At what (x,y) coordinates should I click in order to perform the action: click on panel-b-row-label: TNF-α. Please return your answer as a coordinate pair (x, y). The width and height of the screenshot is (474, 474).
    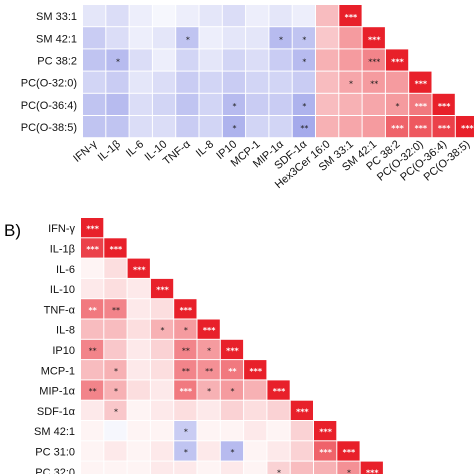
    Looking at the image, I should click on (60, 310).